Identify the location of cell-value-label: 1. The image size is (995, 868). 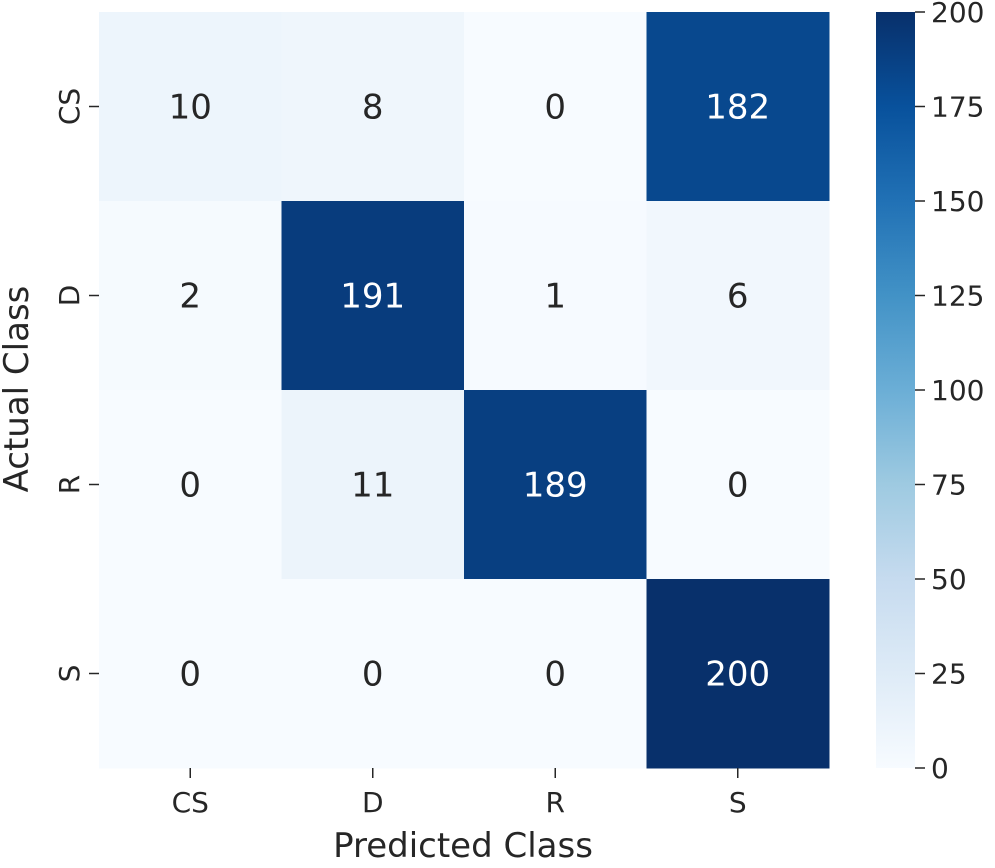
(555, 297).